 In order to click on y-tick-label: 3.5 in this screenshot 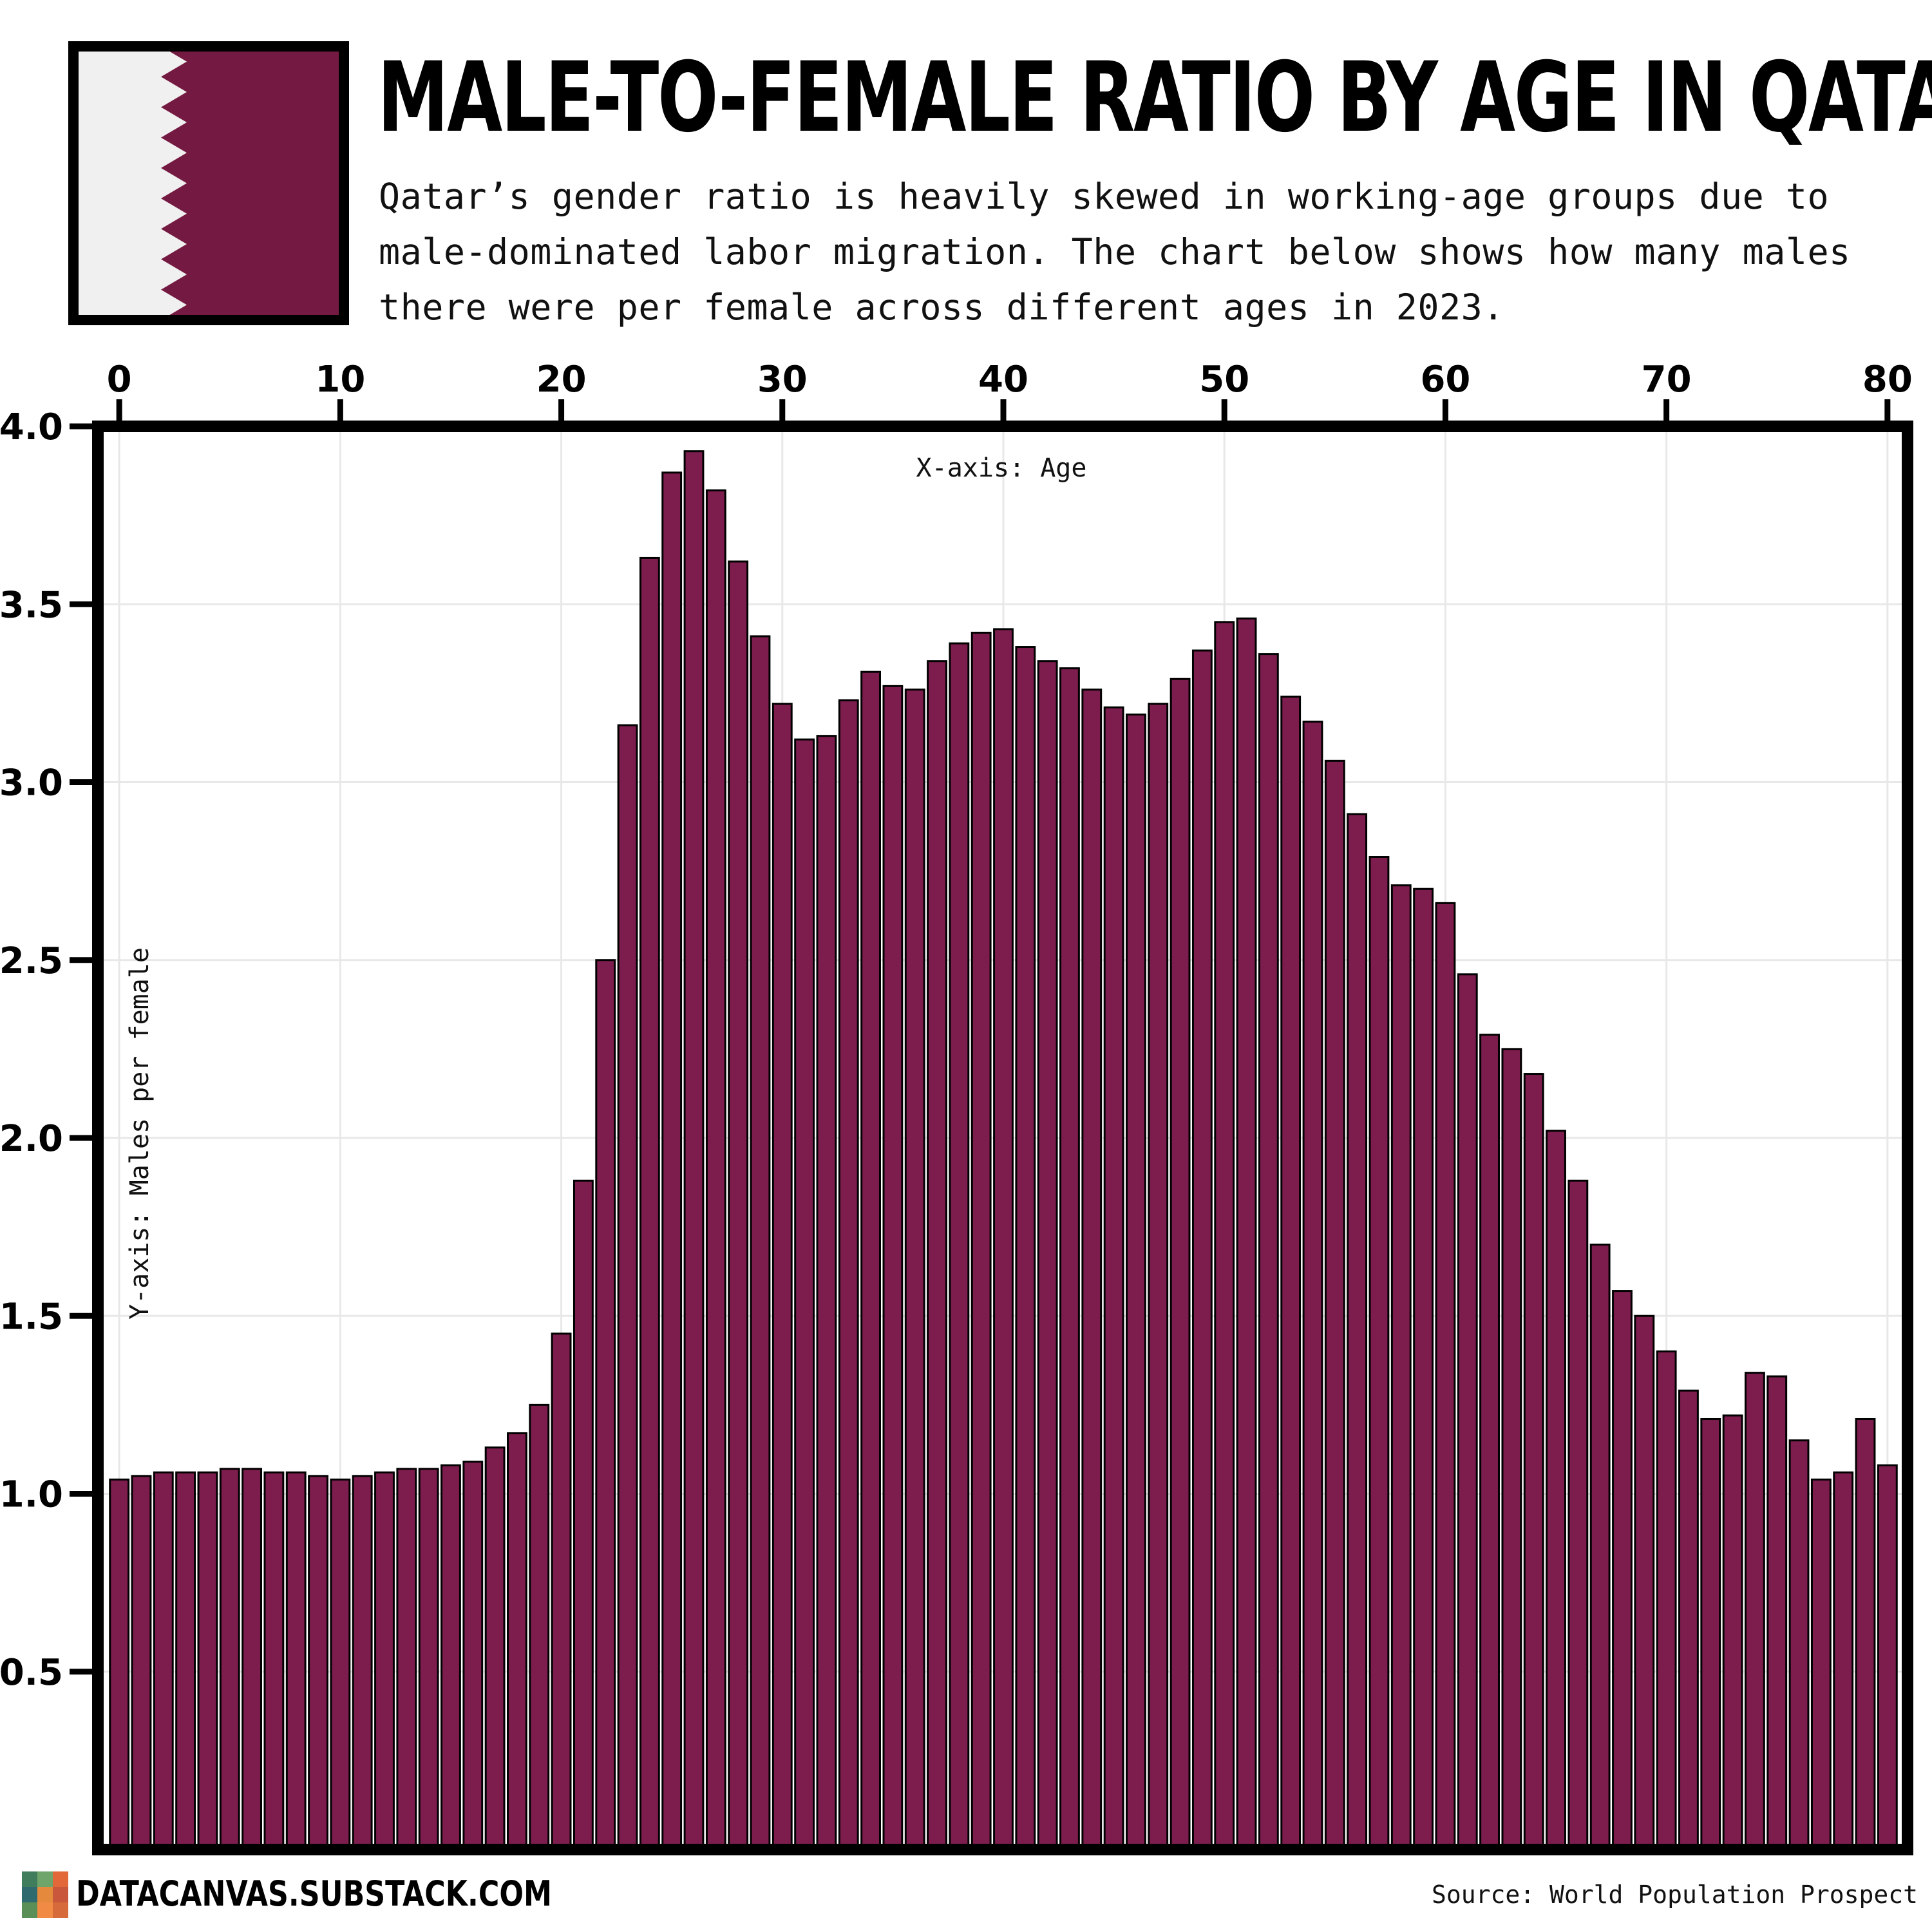, I will do `click(32, 605)`.